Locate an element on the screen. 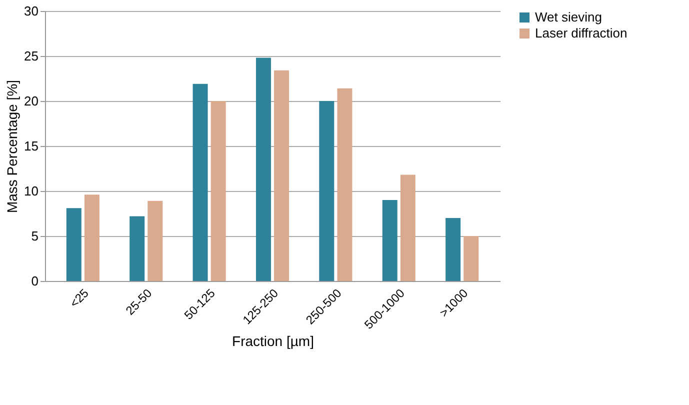 This screenshot has height=405, width=689. legend-label: Laser diffraction is located at coordinates (581, 33).